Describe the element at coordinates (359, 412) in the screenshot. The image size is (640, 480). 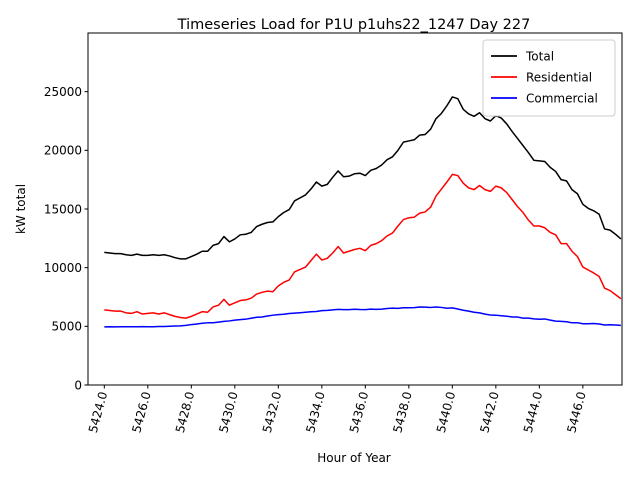
I see `x-tick-label: 5436.0` at that location.